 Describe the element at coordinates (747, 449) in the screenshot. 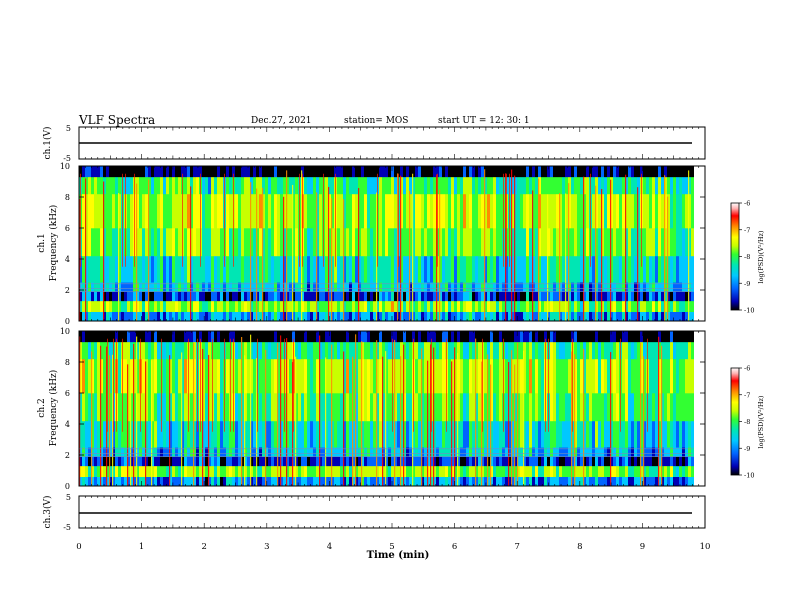

I see `ch2-colorbar-ticklabel: -9` at that location.